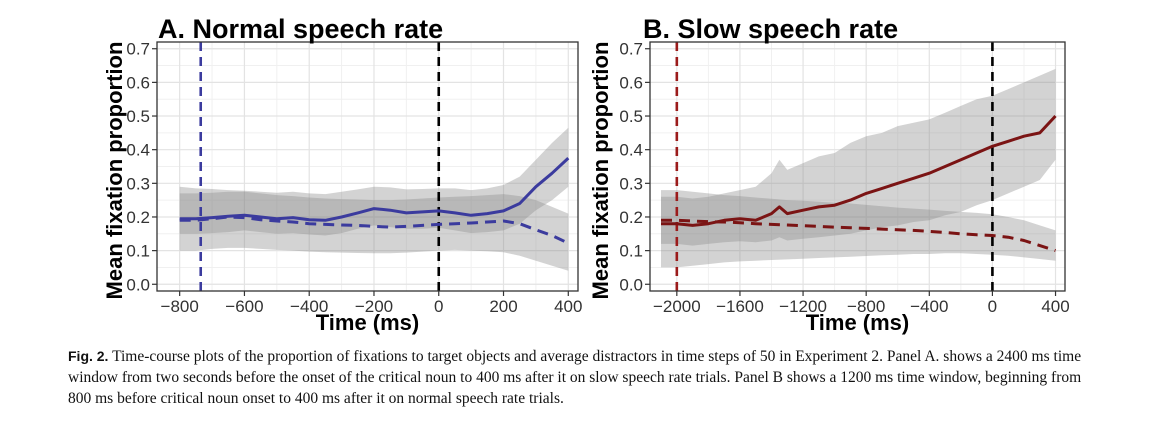 The height and width of the screenshot is (435, 1160). I want to click on panel-b-distractor-line, so click(858, 235).